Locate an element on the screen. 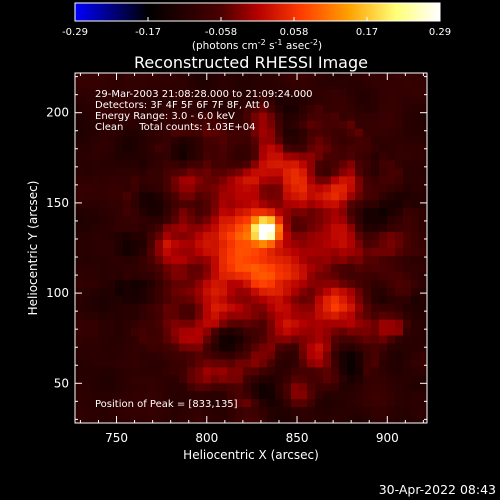  footer-timestamp: 30-Apr-2022 08:43 is located at coordinates (437, 489).